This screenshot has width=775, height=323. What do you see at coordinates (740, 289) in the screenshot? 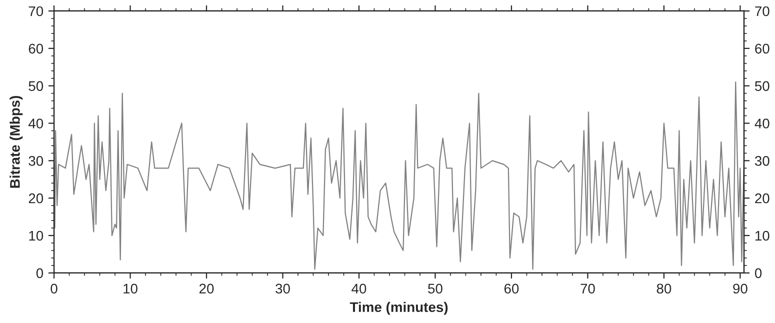
I see `x-tick-label: 90` at bounding box center [740, 289].